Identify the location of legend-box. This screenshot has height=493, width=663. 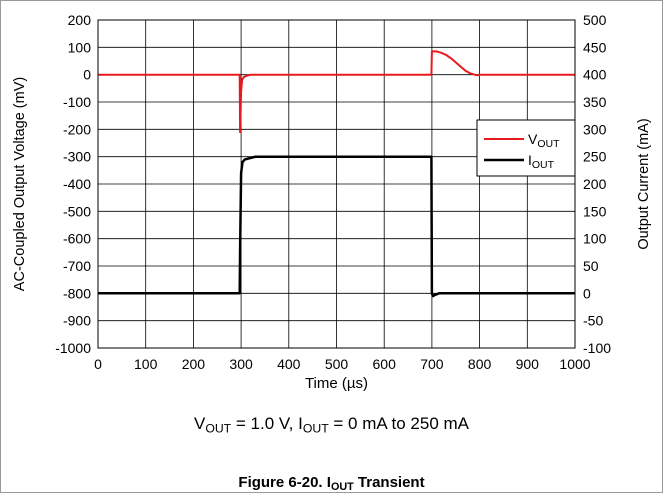
(526, 148).